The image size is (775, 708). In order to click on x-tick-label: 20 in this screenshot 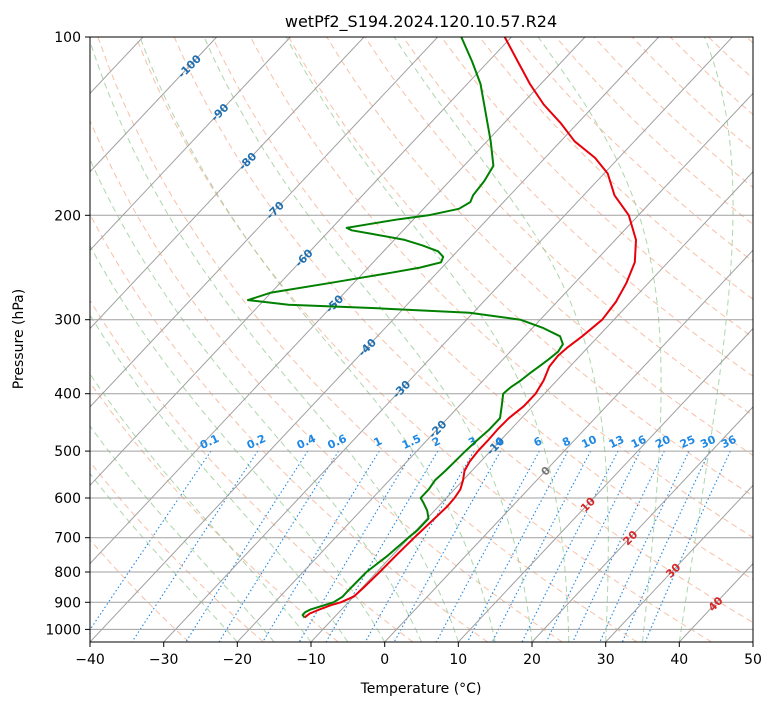, I will do `click(532, 660)`.